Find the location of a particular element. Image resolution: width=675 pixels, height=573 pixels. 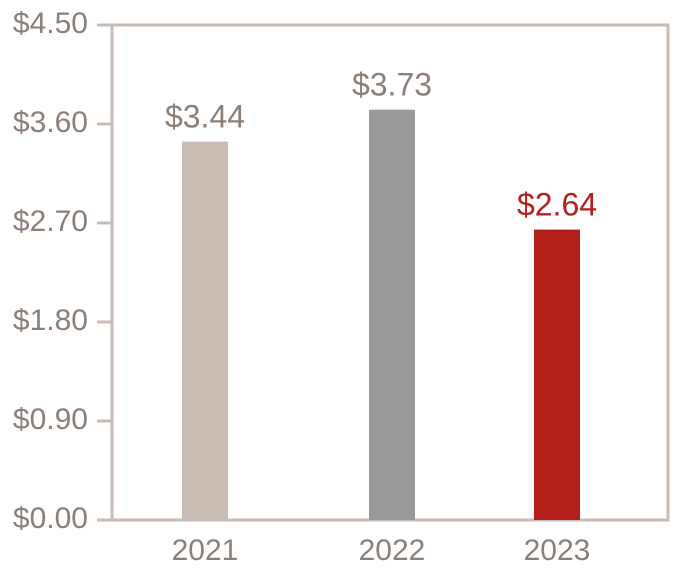

y-tick-label: $0.00 is located at coordinates (50, 518).